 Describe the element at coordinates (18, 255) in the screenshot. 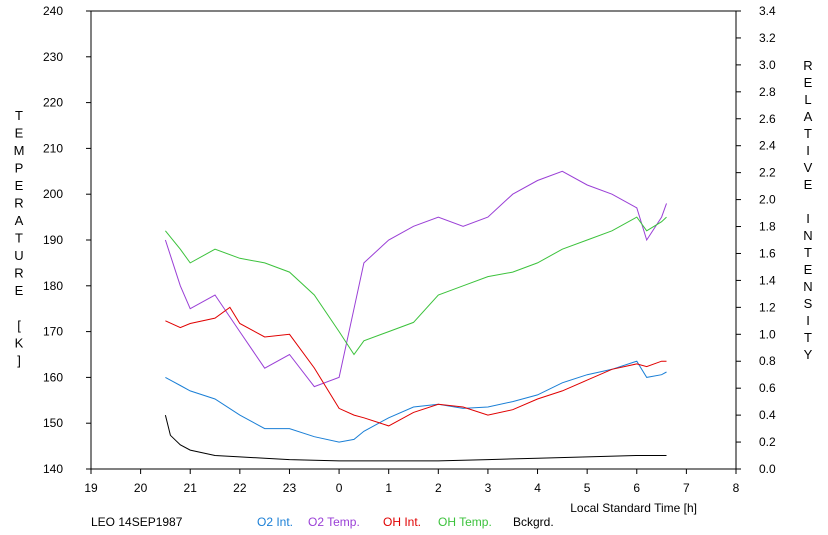

I see `axis-label-letter: U` at that location.